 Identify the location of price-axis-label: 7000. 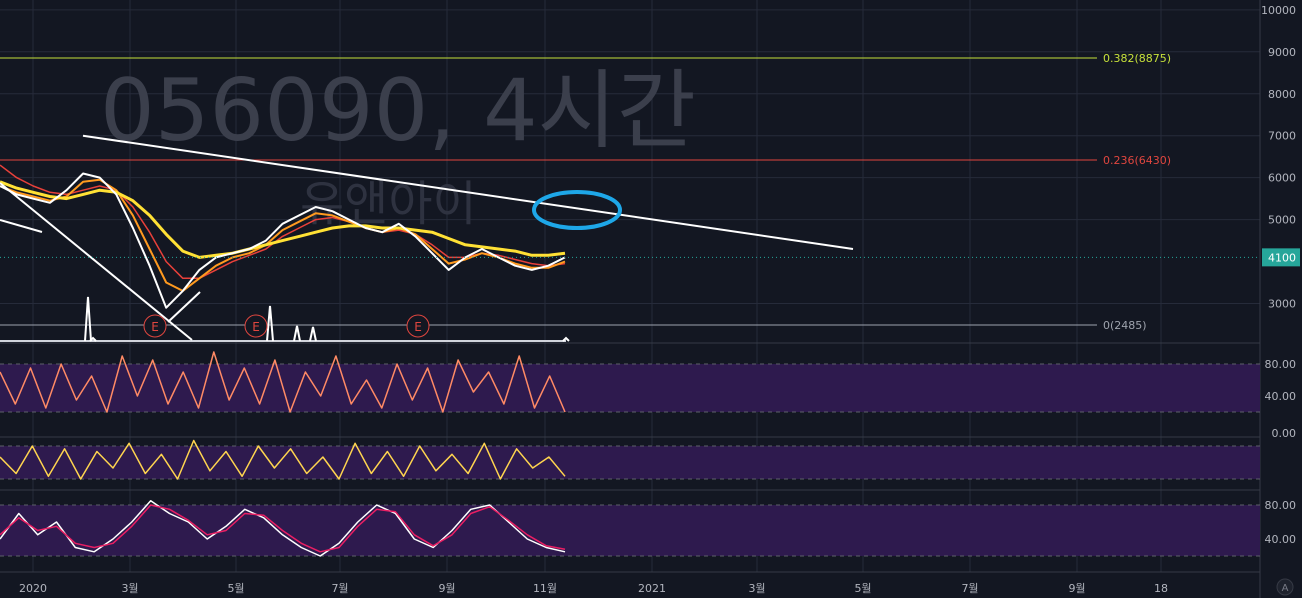
(1282, 136).